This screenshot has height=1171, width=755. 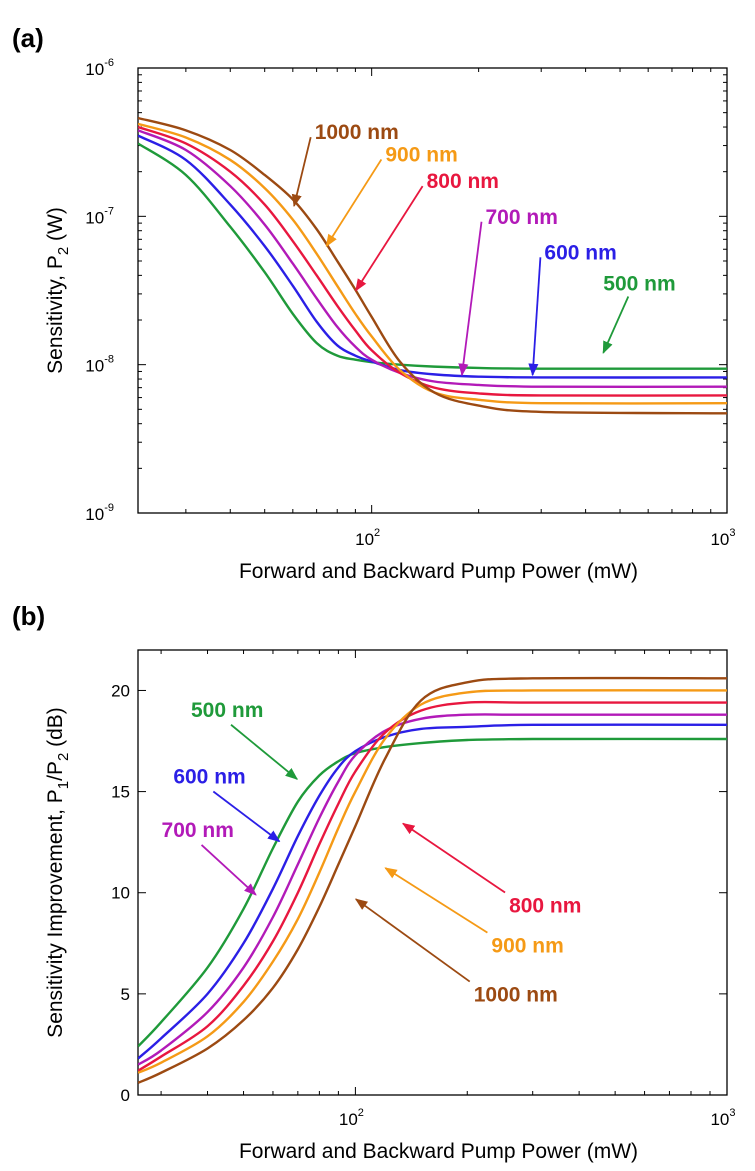 What do you see at coordinates (120, 893) in the screenshot?
I see `y-tick-label: 10` at bounding box center [120, 893].